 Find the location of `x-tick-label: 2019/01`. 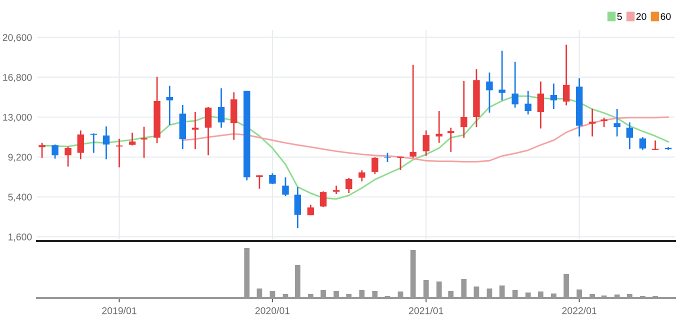

x-tick-label: 2019/01 is located at coordinates (119, 310).